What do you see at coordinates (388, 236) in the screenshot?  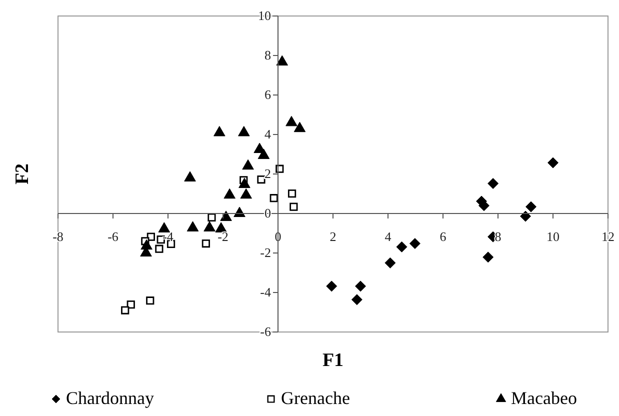 I see `x-tick-label: 4` at bounding box center [388, 236].